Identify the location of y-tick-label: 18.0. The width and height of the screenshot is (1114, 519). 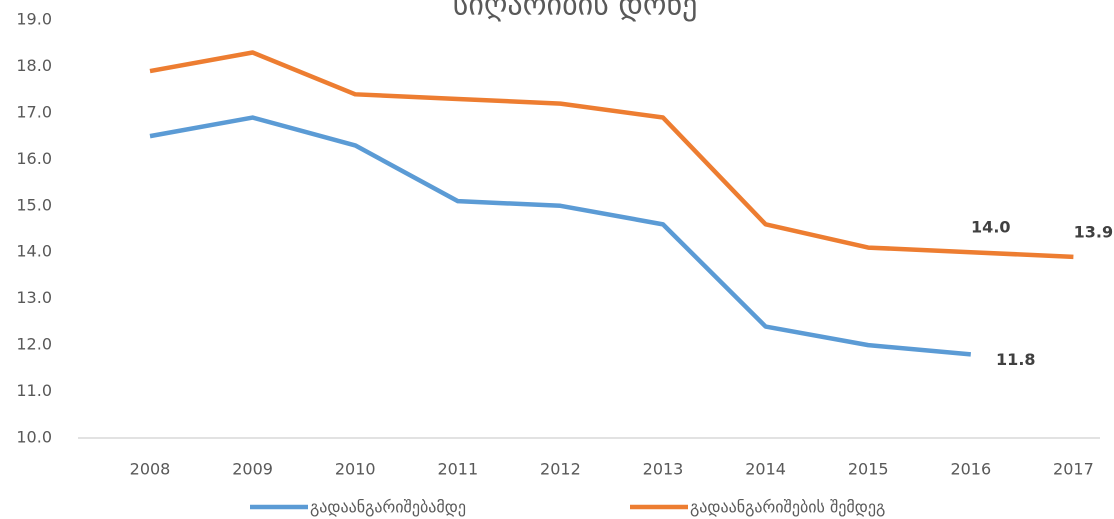
(34, 65).